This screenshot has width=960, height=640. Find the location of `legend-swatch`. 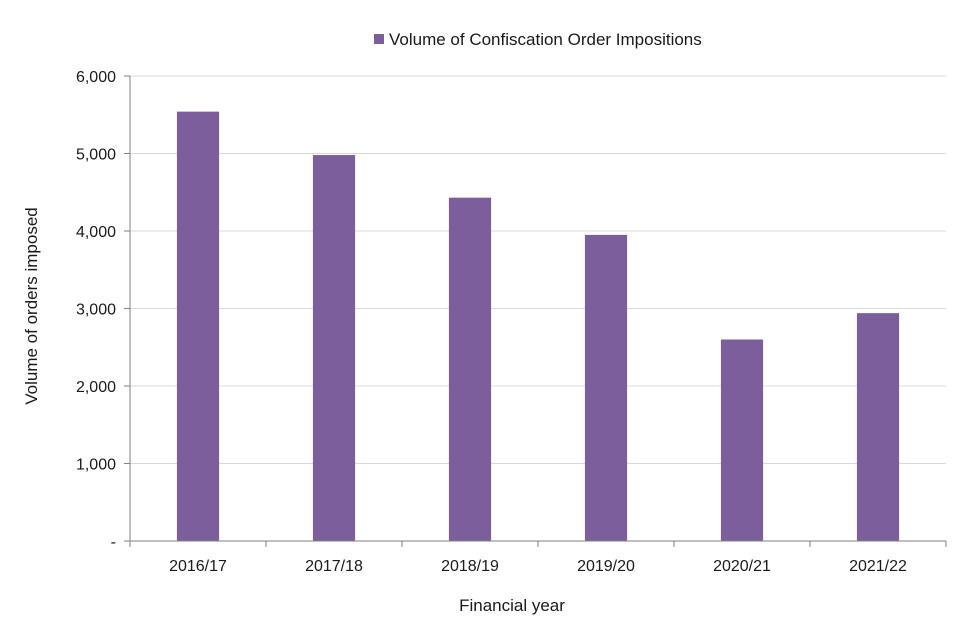

legend-swatch is located at coordinates (379, 39).